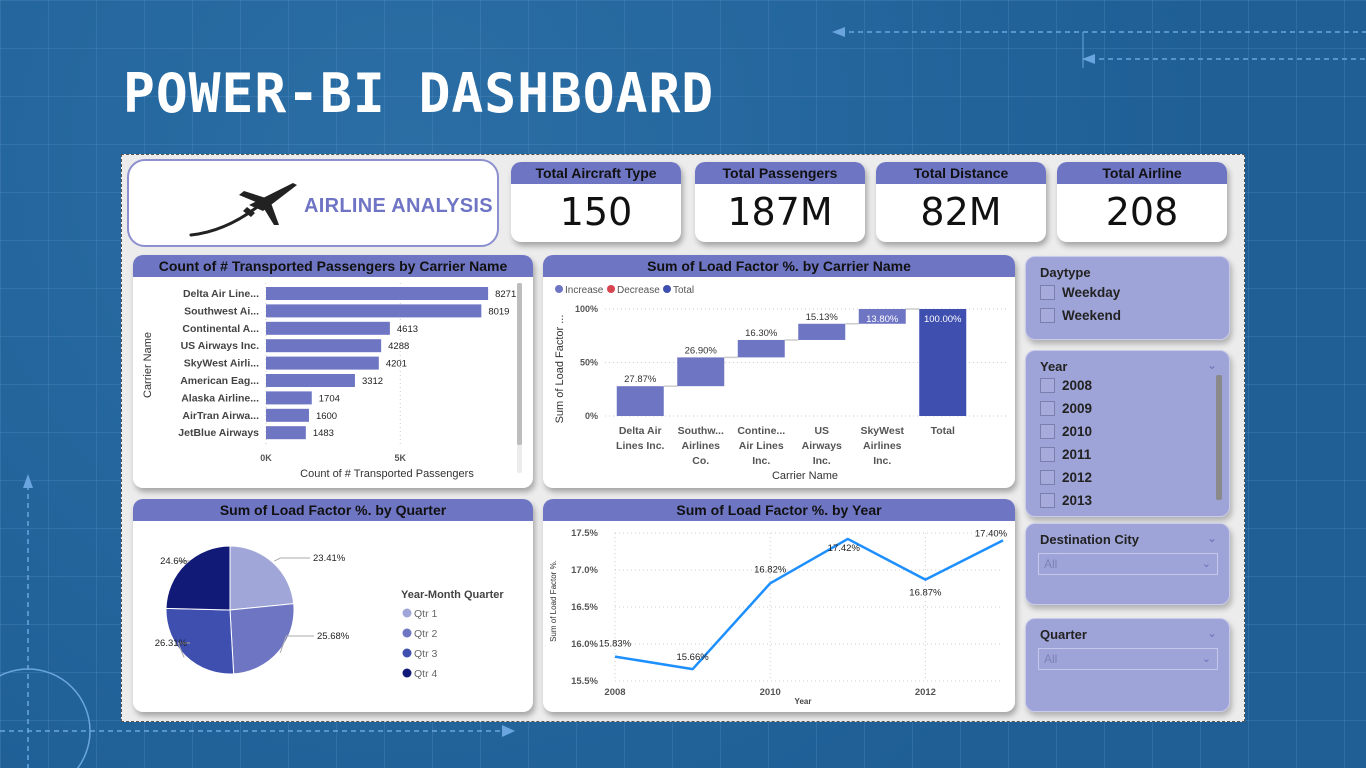 The image size is (1366, 768). I want to click on logo-card: AIRLINE ANALYSIS, so click(313, 203).